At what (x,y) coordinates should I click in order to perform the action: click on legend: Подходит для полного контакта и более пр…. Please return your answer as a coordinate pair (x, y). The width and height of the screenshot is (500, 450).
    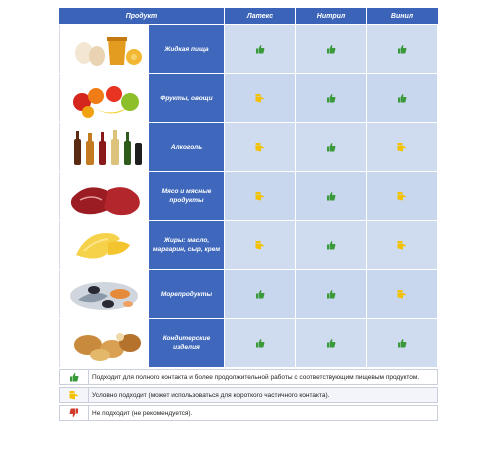
    Looking at the image, I should click on (248, 396).